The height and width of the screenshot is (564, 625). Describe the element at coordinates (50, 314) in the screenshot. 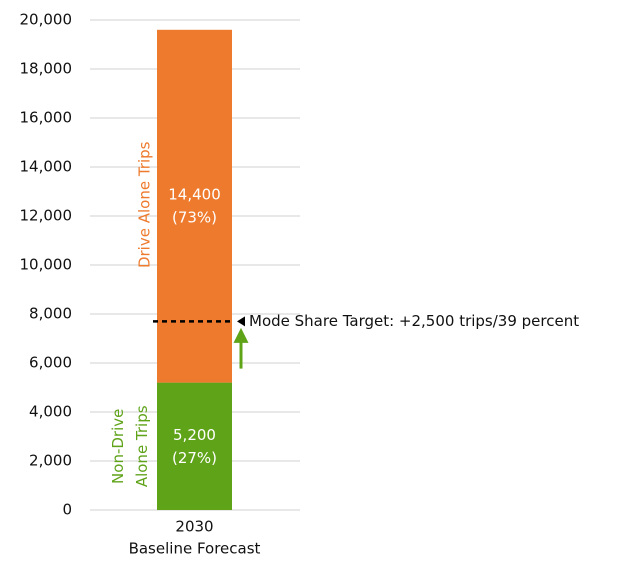

I see `y-tick-label: 8,000` at that location.